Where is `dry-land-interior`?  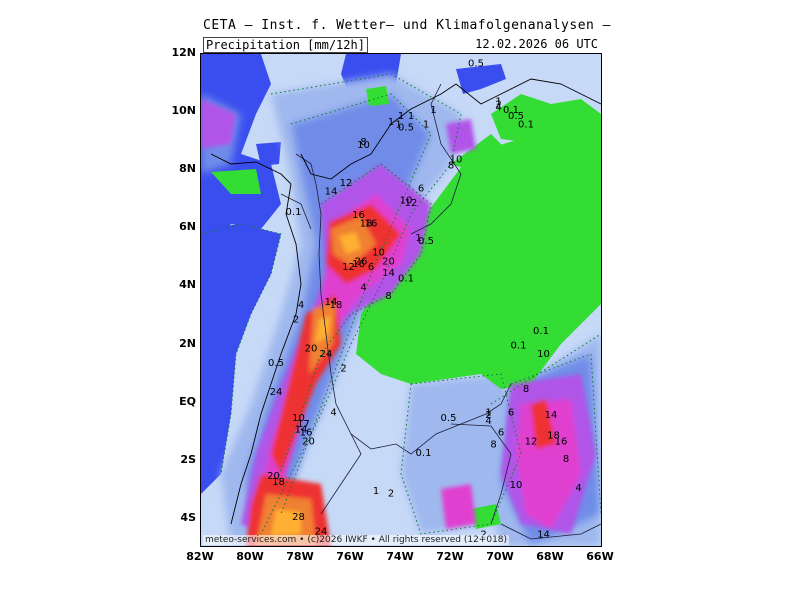
dry-land-interior is located at coordinates (478, 251).